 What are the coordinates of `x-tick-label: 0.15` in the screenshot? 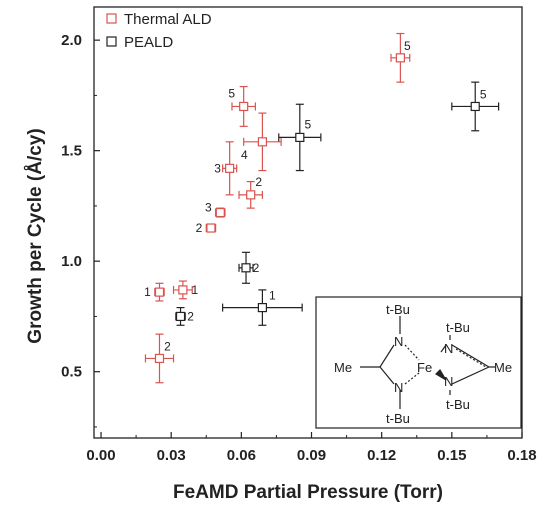 It's located at (451, 455).